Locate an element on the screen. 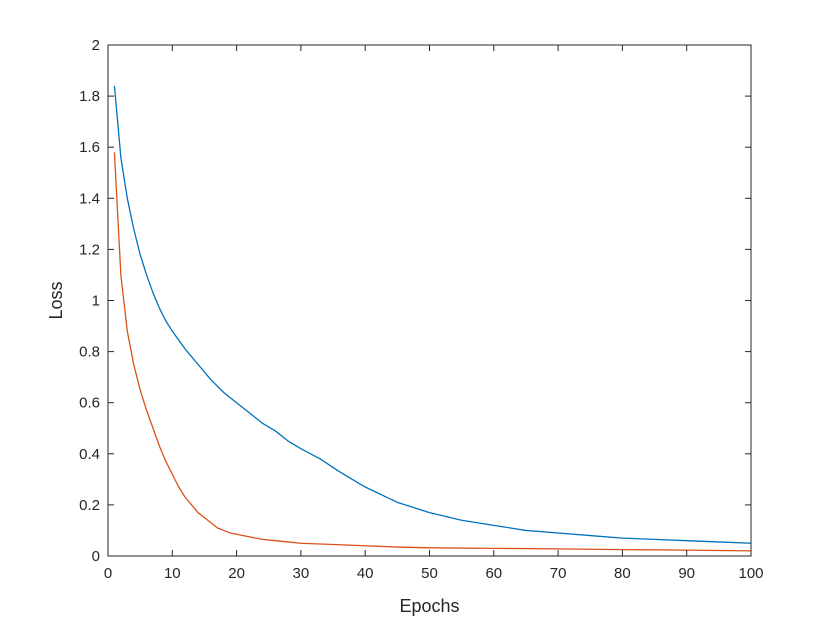  y-tick-label: 1.6 is located at coordinates (89, 147).